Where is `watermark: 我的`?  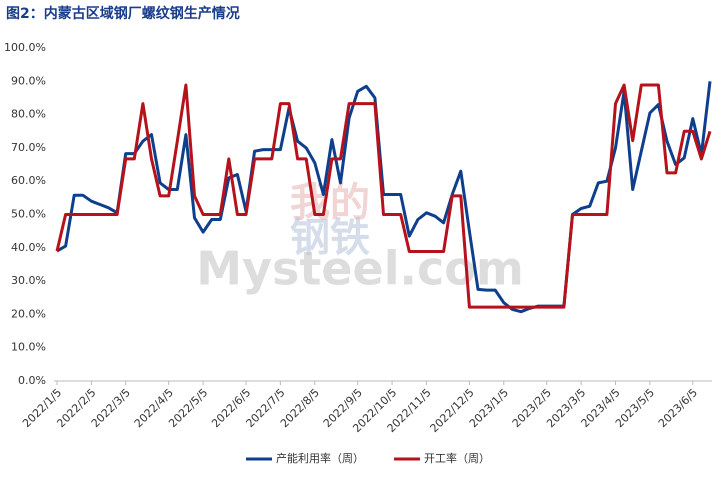 watermark: 我的 is located at coordinates (330, 203).